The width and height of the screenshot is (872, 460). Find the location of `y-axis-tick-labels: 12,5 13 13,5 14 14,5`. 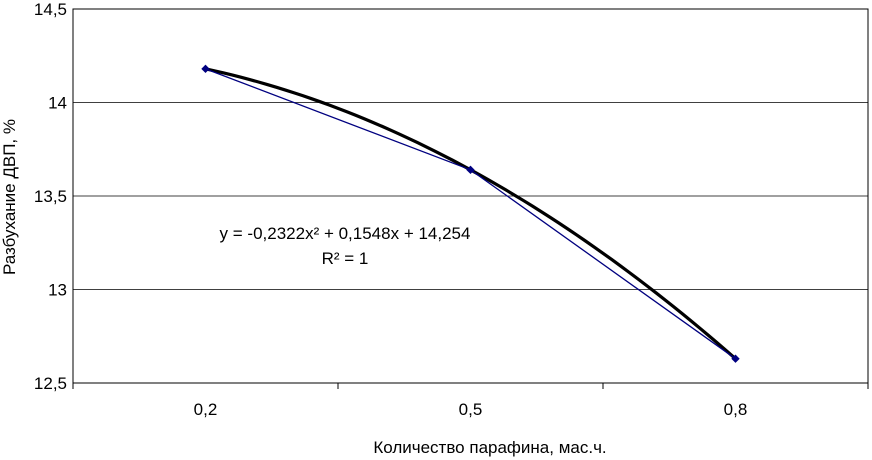

y-axis-tick-labels: 12,5 13 13,5 14 14,5 is located at coordinates (50, 196).